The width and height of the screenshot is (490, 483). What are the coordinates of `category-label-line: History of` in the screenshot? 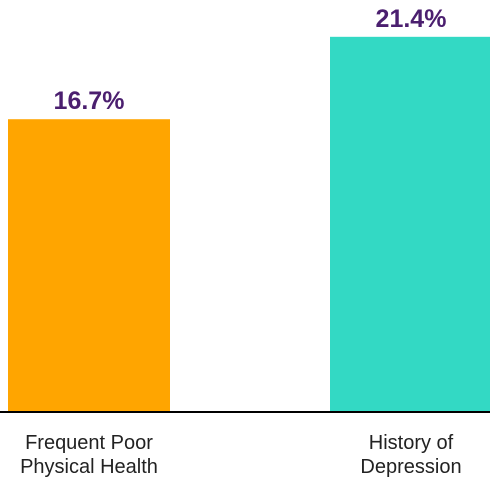 It's located at (411, 443).